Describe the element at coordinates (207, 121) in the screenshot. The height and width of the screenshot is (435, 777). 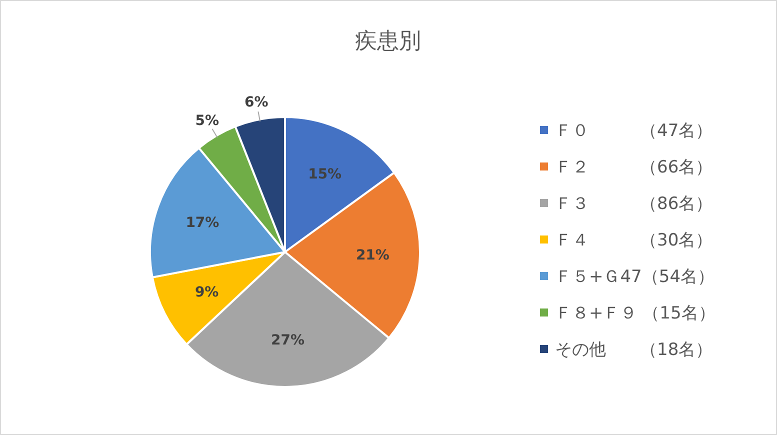
I see `data-label: 5%` at that location.